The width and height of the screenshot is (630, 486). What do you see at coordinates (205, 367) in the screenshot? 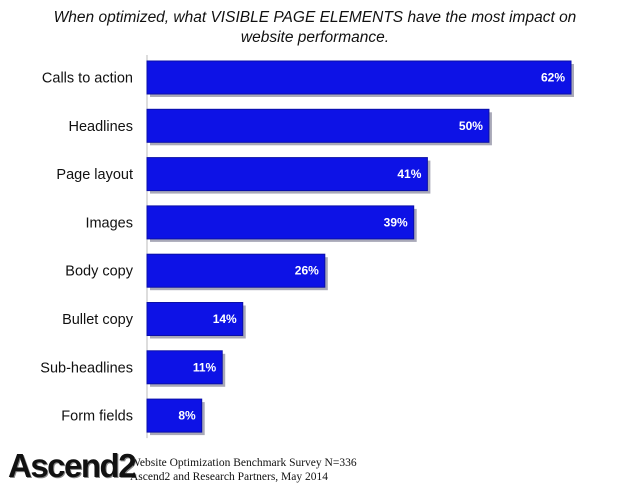
I see `data-label: 11%` at bounding box center [205, 367].